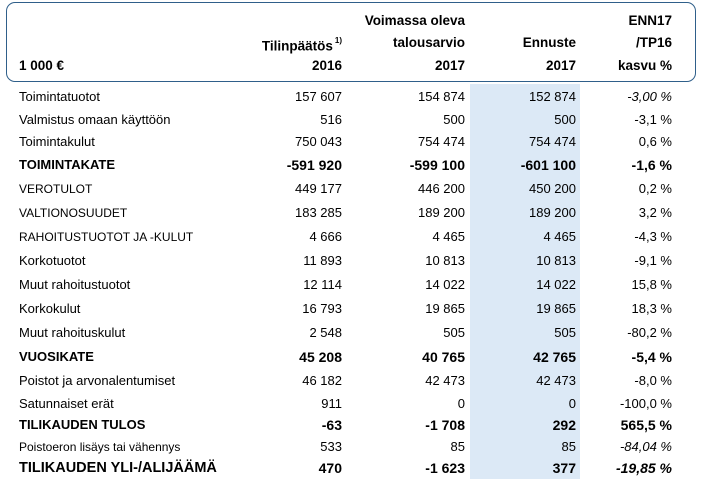  What do you see at coordinates (644, 65) in the screenshot?
I see `header-col4-line2: kasvu %` at bounding box center [644, 65].